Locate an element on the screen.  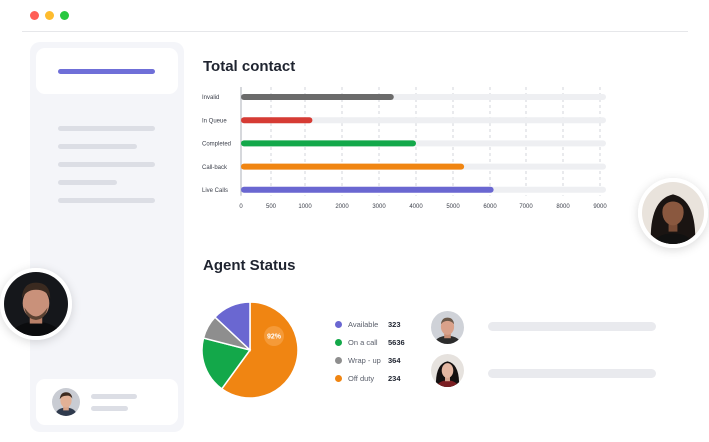
user-name-placeholder is located at coordinates (114, 396).